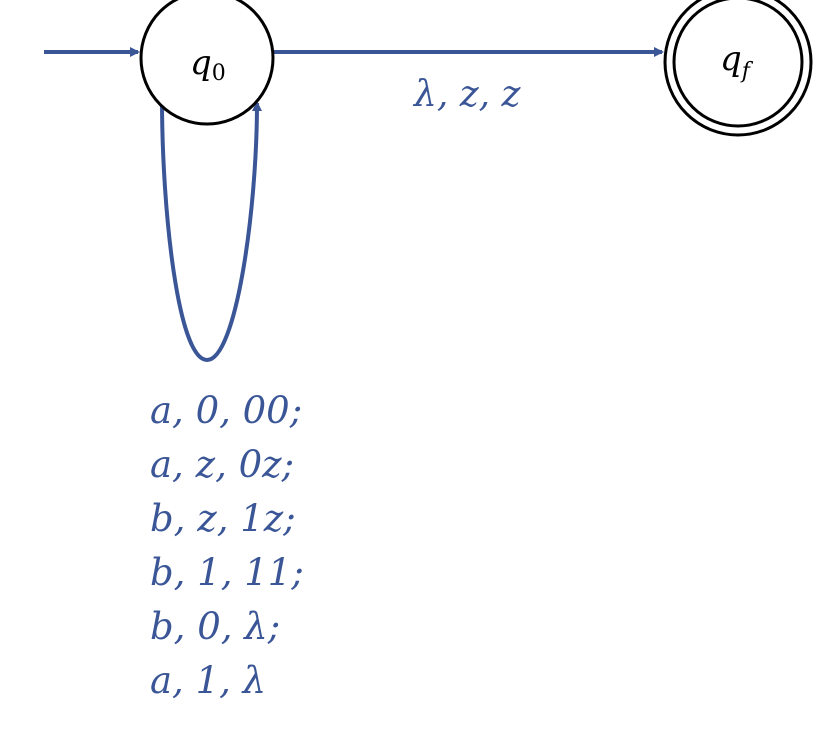 This screenshot has height=746, width=836. Describe the element at coordinates (227, 572) in the screenshot. I see `loop-transition-label: b, 1, 11;` at that location.